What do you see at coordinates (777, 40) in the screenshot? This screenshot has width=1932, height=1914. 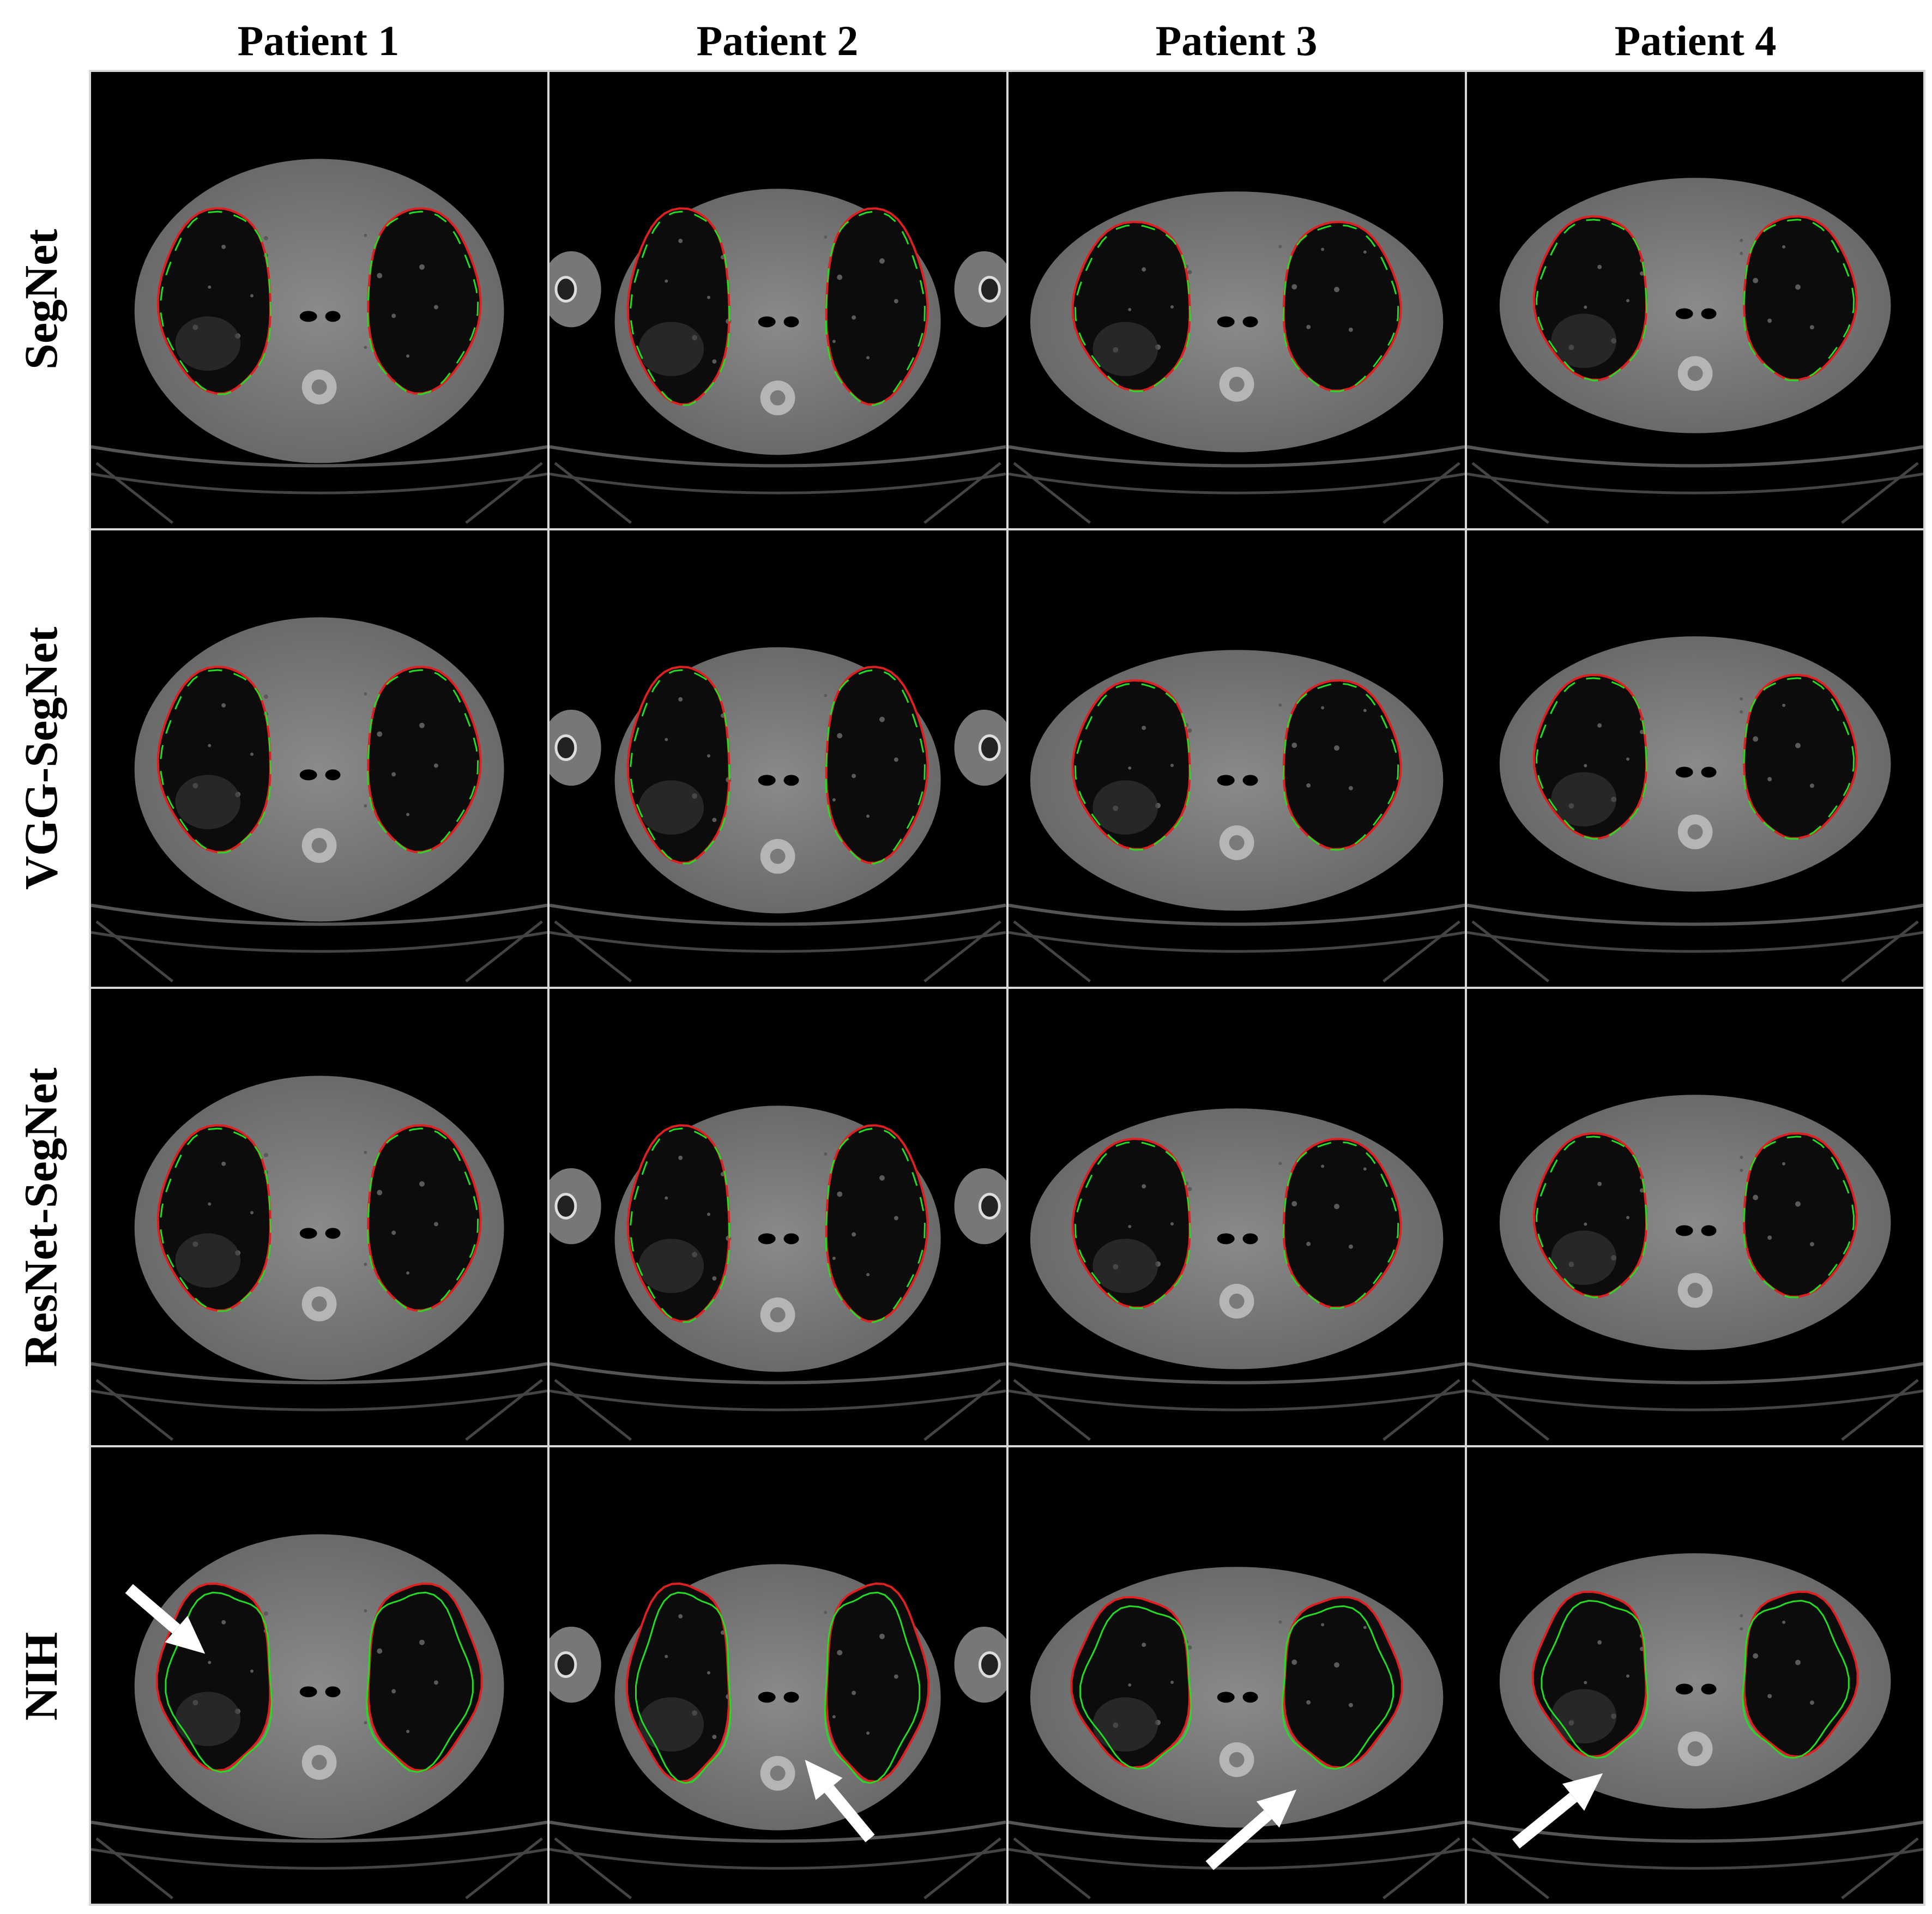 I see `column-header-patient-2: Patient 2` at bounding box center [777, 40].